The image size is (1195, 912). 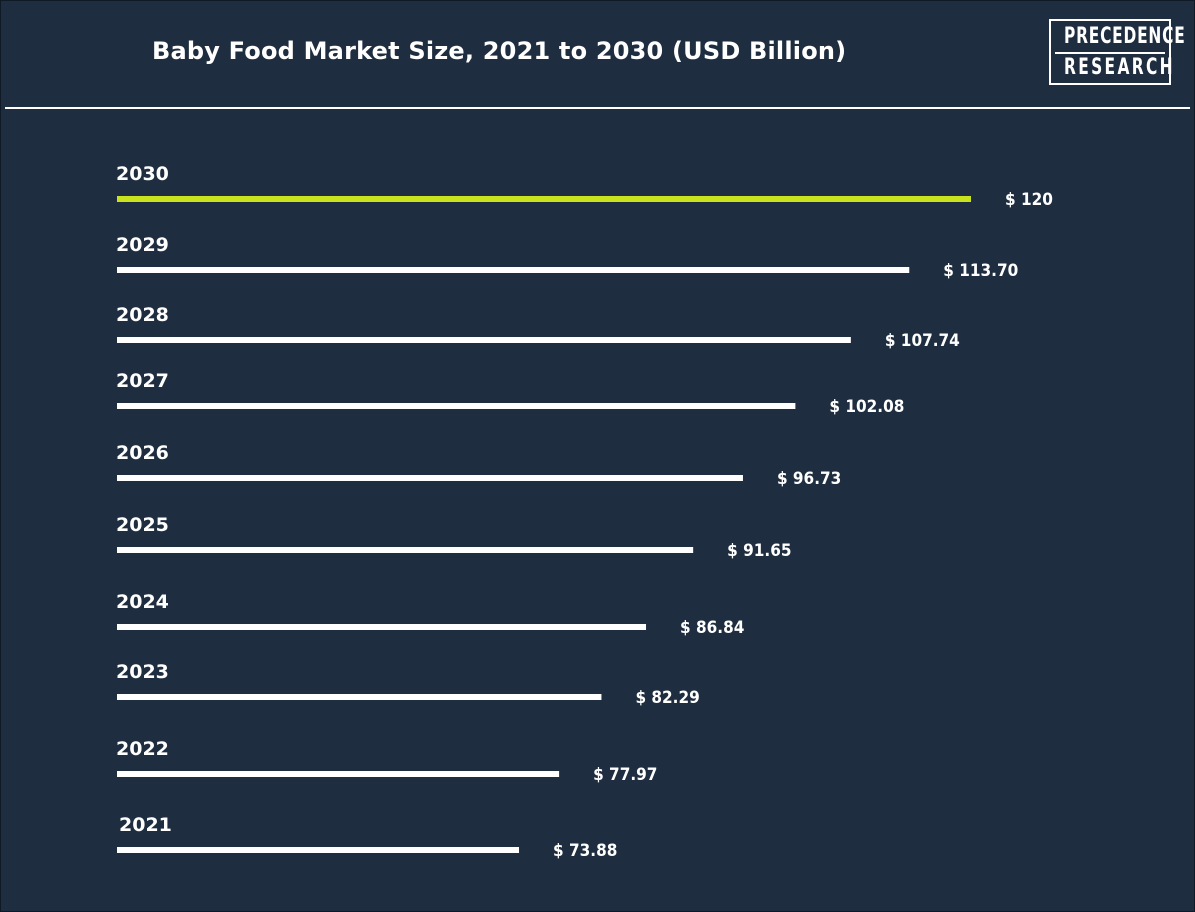 What do you see at coordinates (338, 774) in the screenshot?
I see `bar-2022` at bounding box center [338, 774].